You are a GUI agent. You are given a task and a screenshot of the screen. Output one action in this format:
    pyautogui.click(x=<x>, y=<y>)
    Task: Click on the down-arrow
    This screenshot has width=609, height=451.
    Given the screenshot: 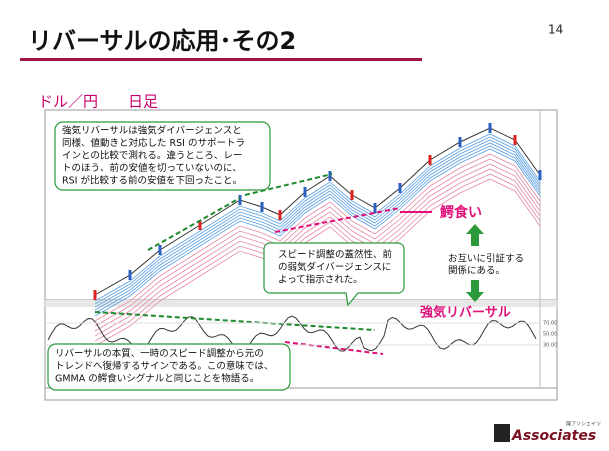 What is the action you would take?
    pyautogui.click(x=475, y=291)
    